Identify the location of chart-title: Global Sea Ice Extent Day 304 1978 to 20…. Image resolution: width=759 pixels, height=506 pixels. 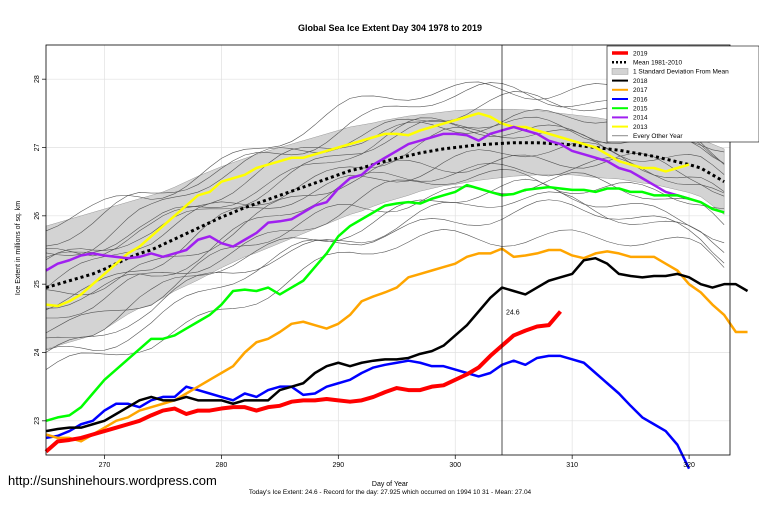
(390, 28).